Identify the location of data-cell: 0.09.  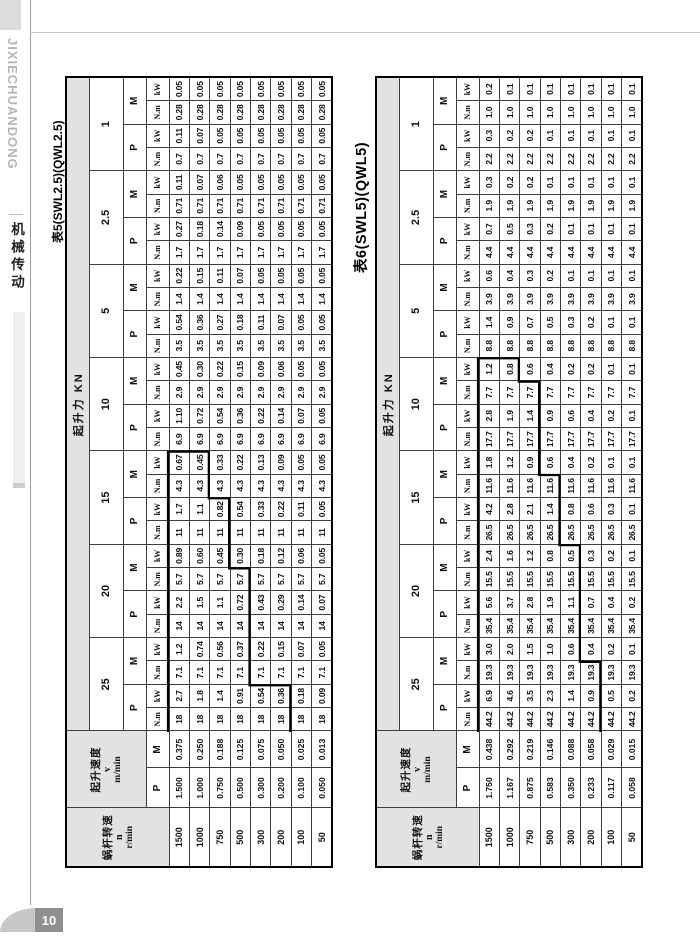
(321, 696).